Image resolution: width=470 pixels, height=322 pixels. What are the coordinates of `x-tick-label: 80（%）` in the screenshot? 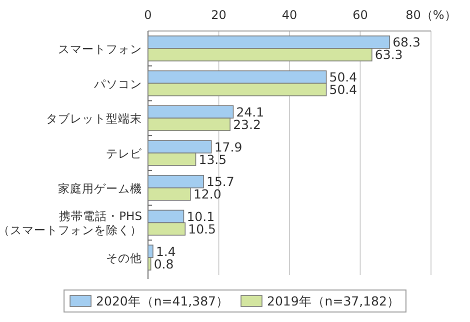 It's located at (431, 15).